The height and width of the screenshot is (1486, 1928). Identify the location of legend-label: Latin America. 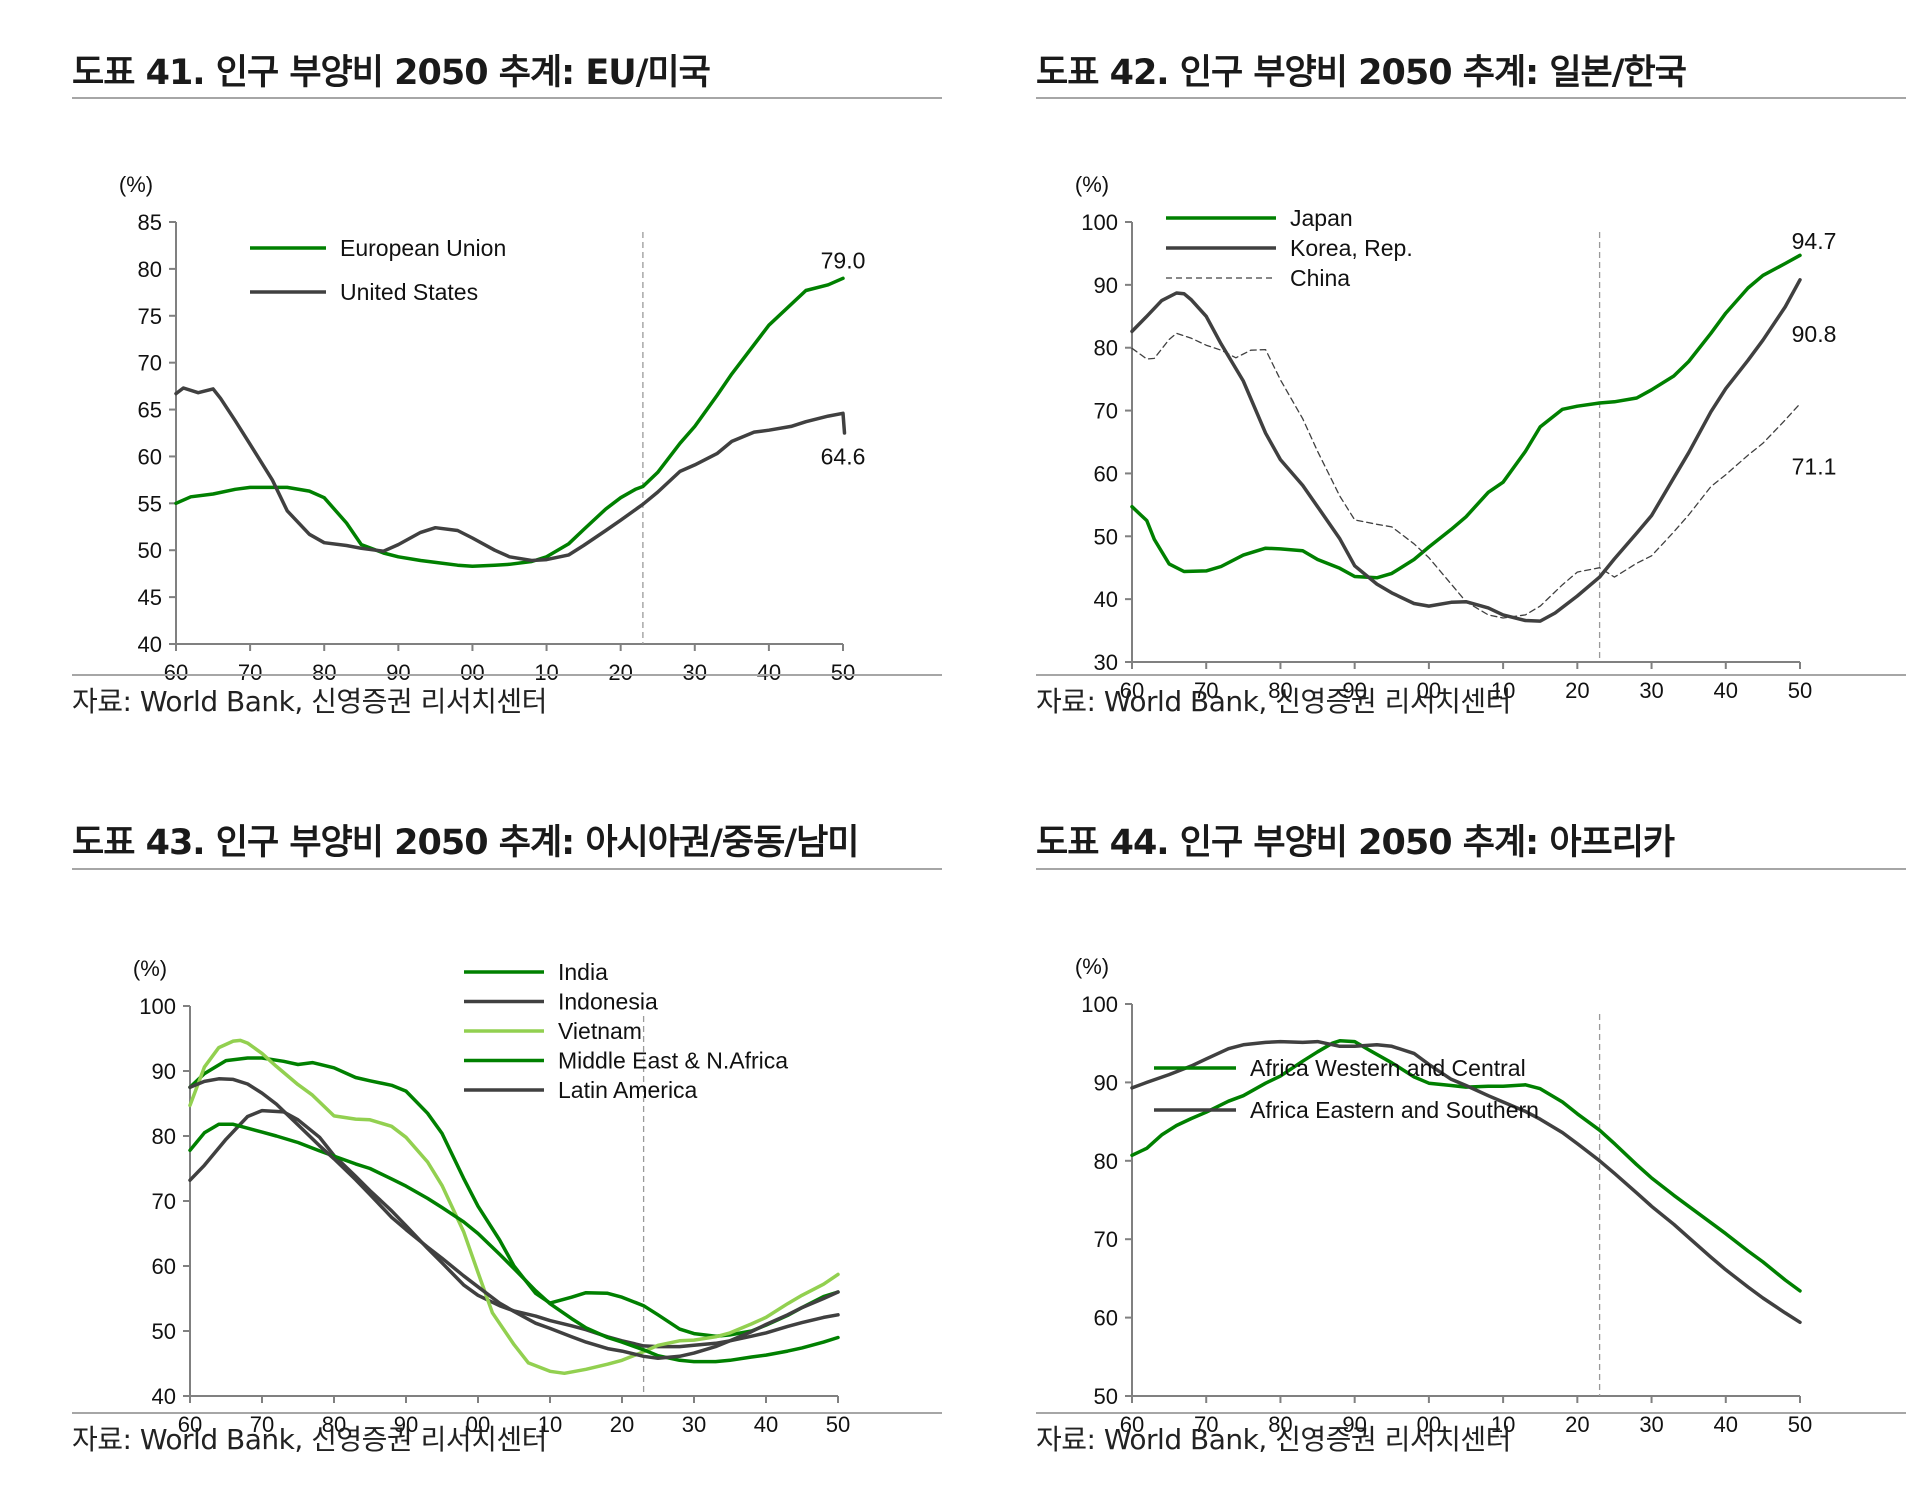
(628, 1090).